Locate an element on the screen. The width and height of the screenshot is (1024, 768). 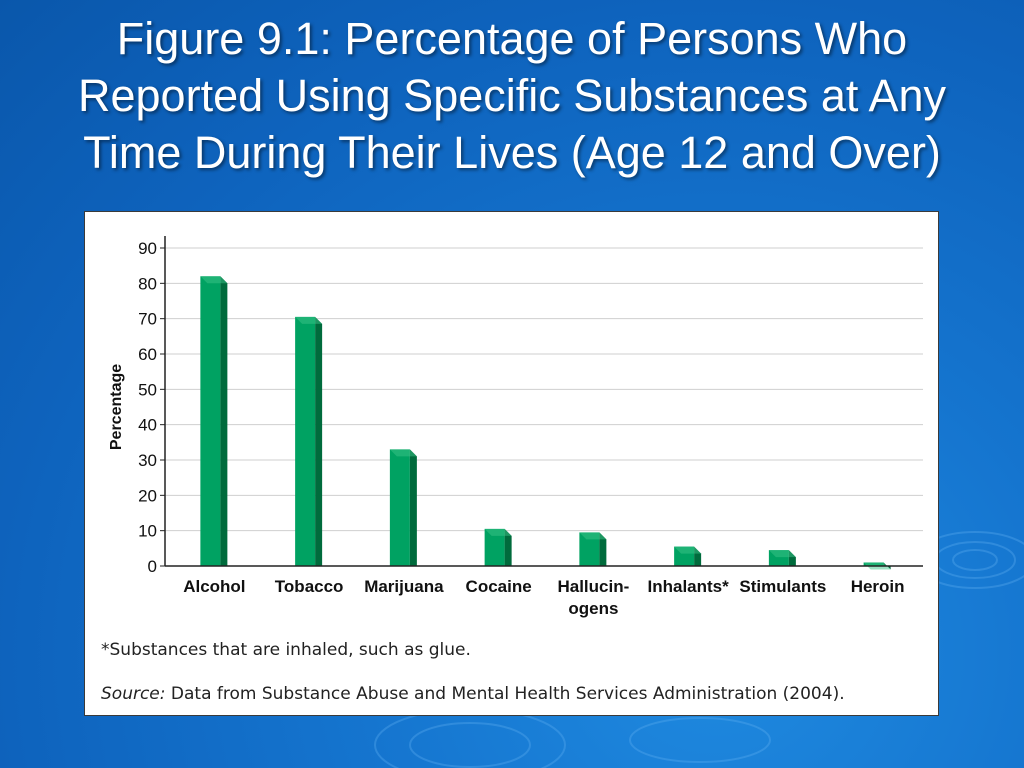
x-tick-label: Stimulants is located at coordinates (782, 586).